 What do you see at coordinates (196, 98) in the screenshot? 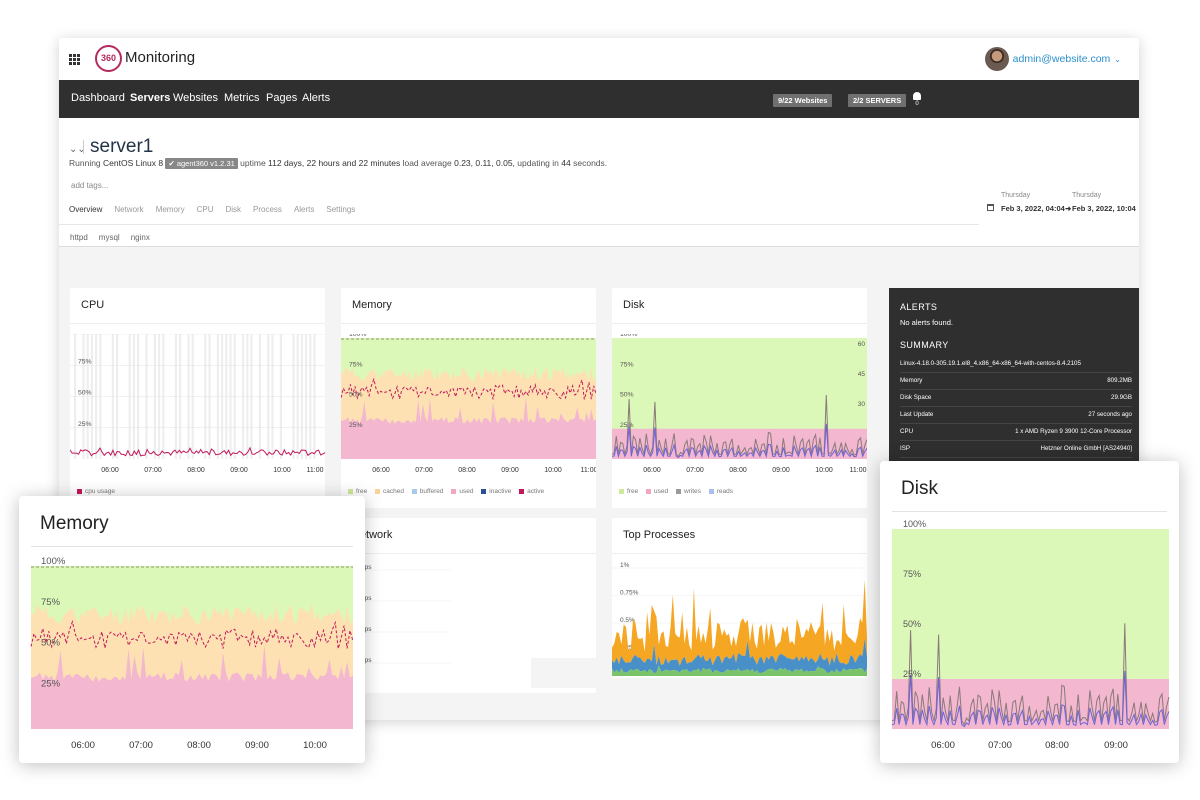
I see `nav-websites: Websites` at bounding box center [196, 98].